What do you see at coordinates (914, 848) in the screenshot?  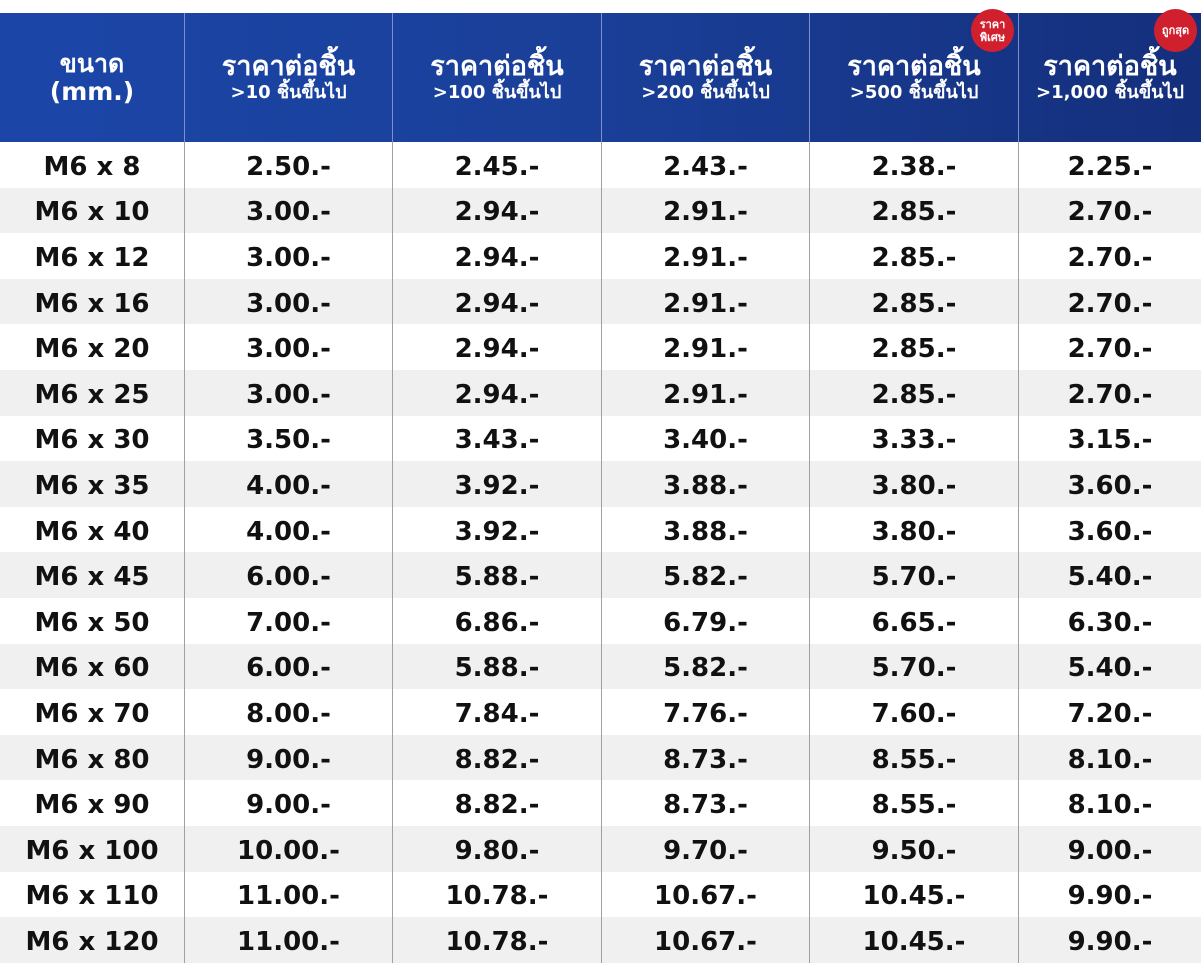 I see `cell-price-500: 9.50.-` at bounding box center [914, 848].